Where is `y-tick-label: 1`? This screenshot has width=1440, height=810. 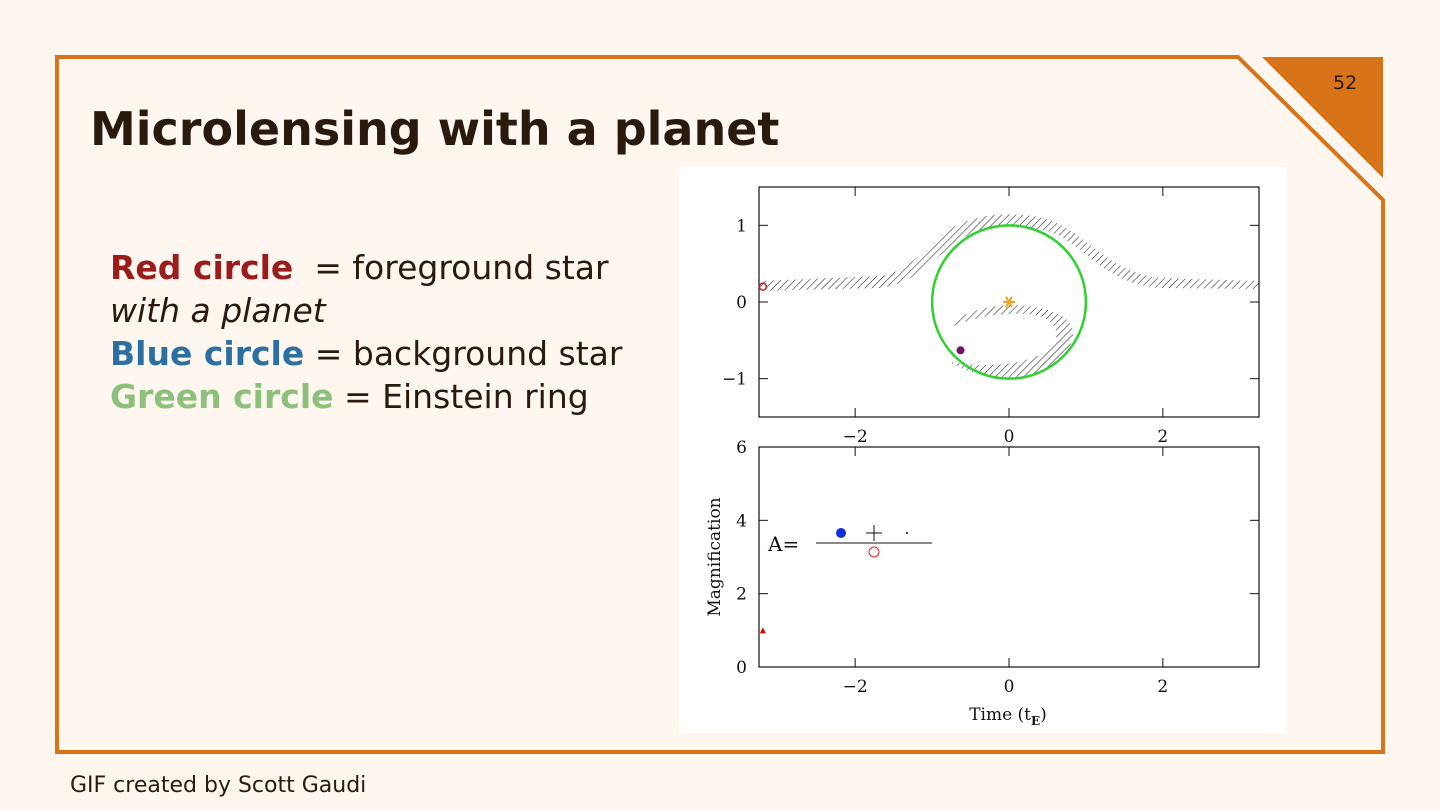
y-tick-label: 1 is located at coordinates (741, 226).